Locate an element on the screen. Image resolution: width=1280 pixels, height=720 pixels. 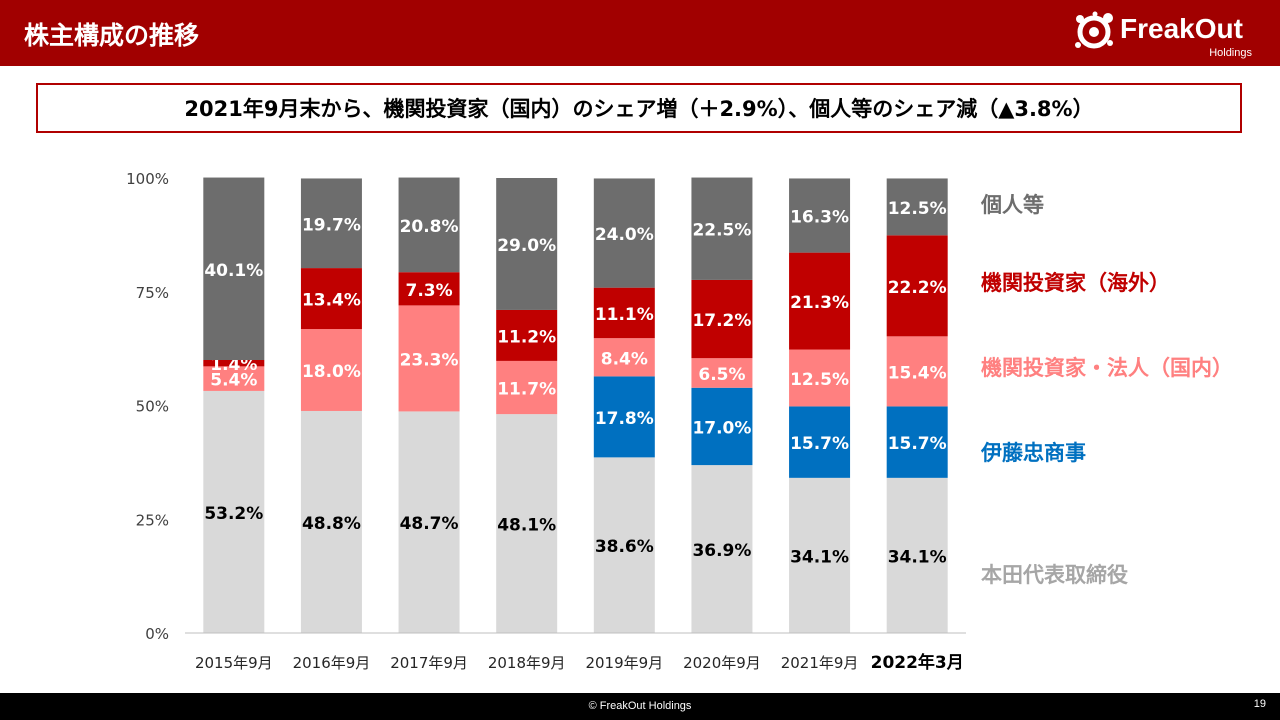
x-tick-label: 2015年9月 is located at coordinates (234, 663).